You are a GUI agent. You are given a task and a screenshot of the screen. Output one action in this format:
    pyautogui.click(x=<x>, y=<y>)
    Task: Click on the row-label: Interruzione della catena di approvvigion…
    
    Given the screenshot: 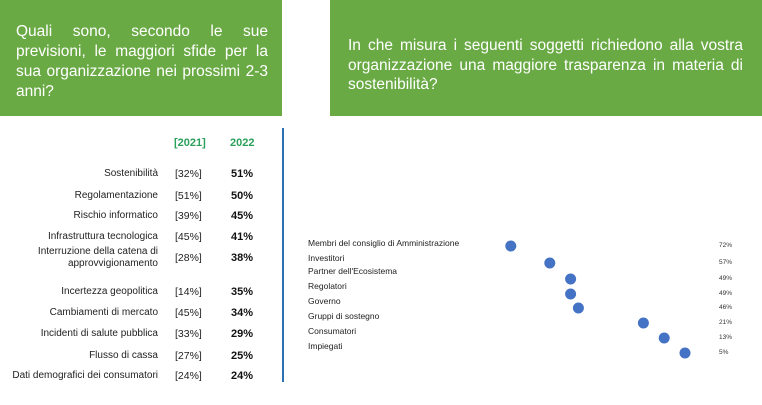 What is the action you would take?
    pyautogui.click(x=98, y=258)
    